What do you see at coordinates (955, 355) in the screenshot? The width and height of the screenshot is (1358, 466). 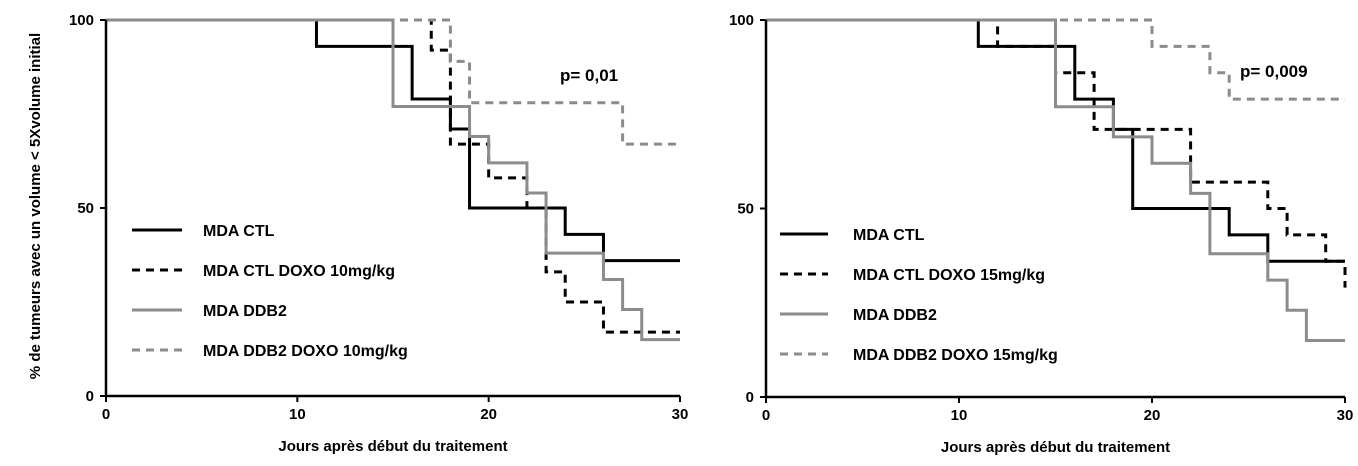 I see `legend-label-4: MDA DDB2 DOXO 15mg/kg` at bounding box center [955, 355].